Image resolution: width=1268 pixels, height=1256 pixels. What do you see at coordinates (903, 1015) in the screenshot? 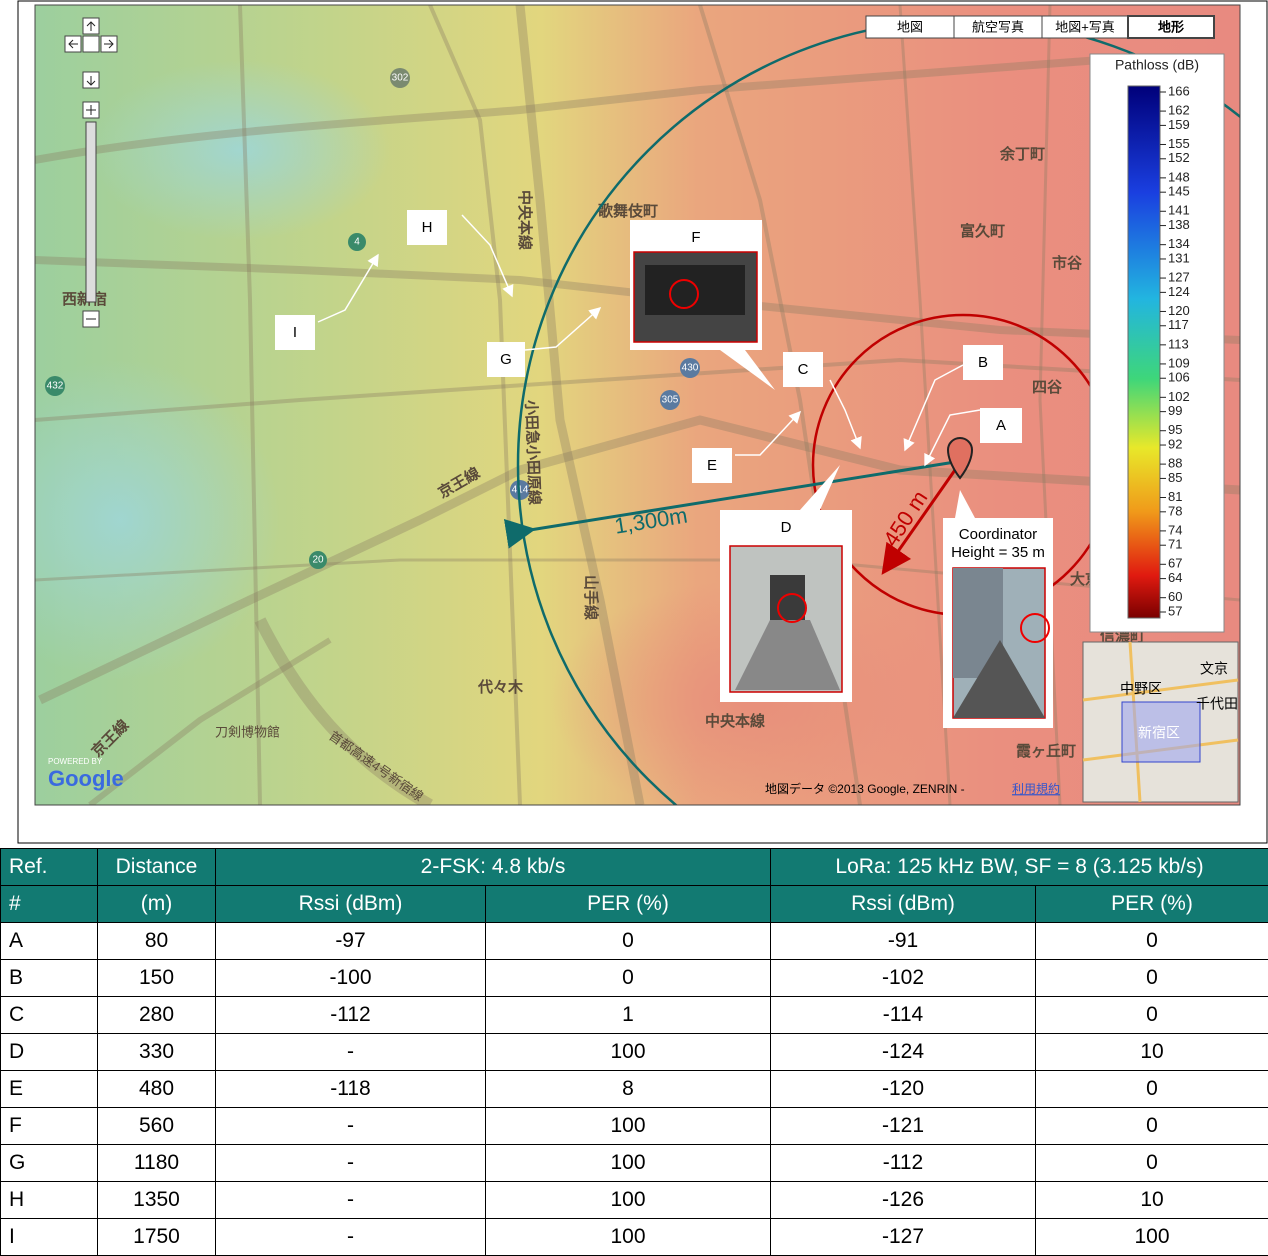
I see `table-cell: -114` at bounding box center [903, 1015].